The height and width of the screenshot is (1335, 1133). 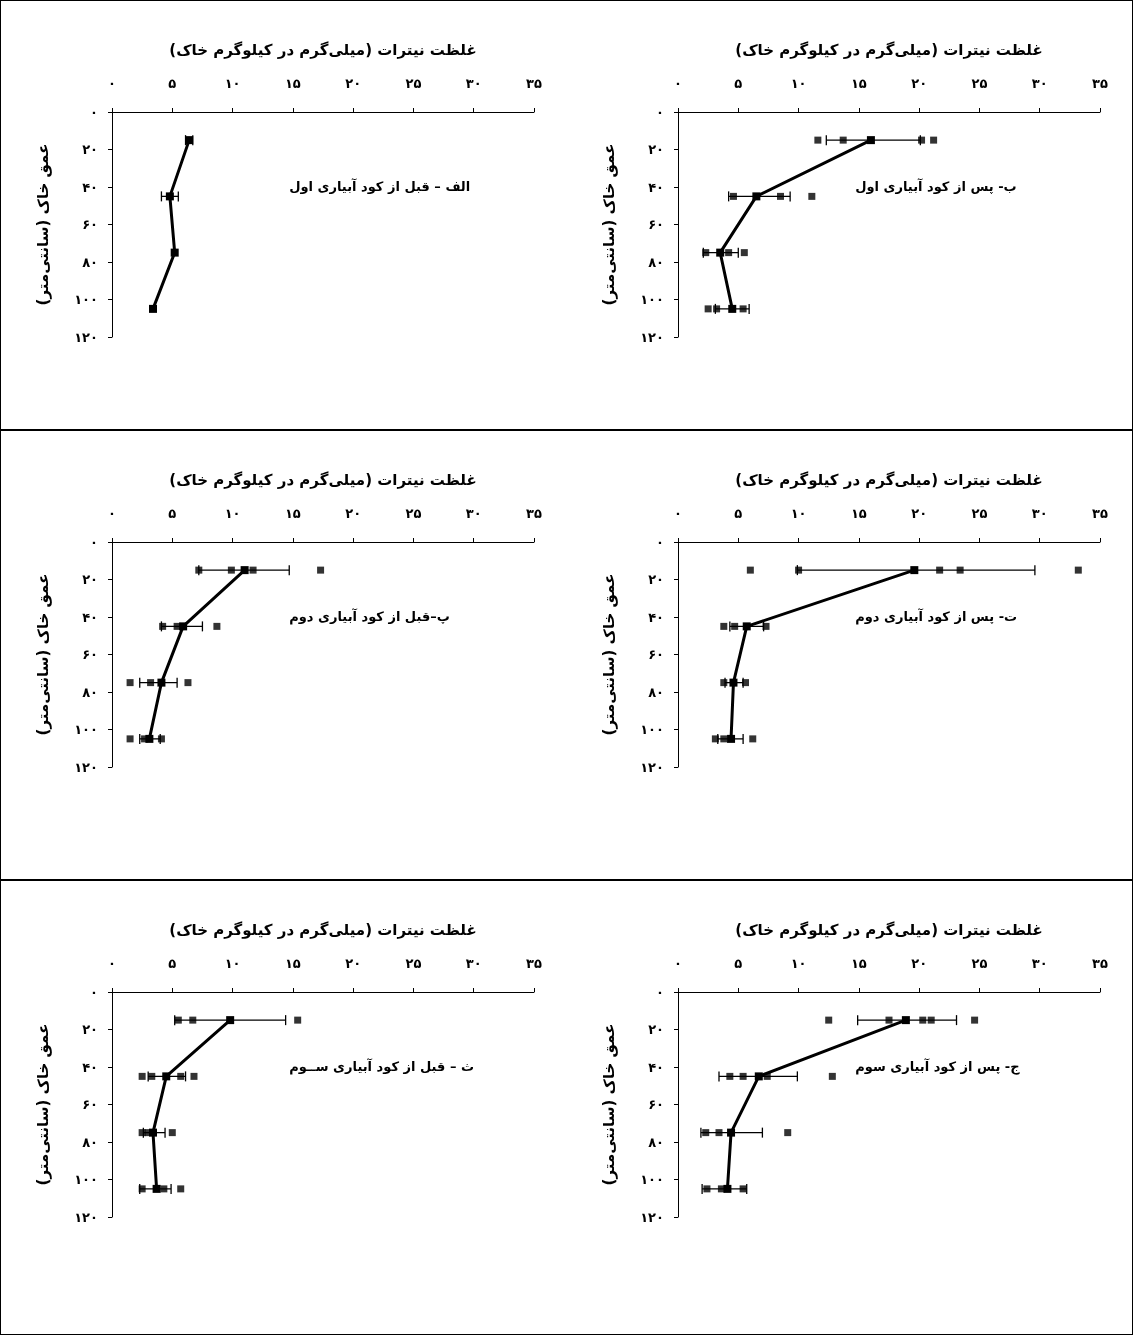 What do you see at coordinates (936, 185) in the screenshot?
I see `annotation: ب- پس از کود آبیاری اول` at bounding box center [936, 185].